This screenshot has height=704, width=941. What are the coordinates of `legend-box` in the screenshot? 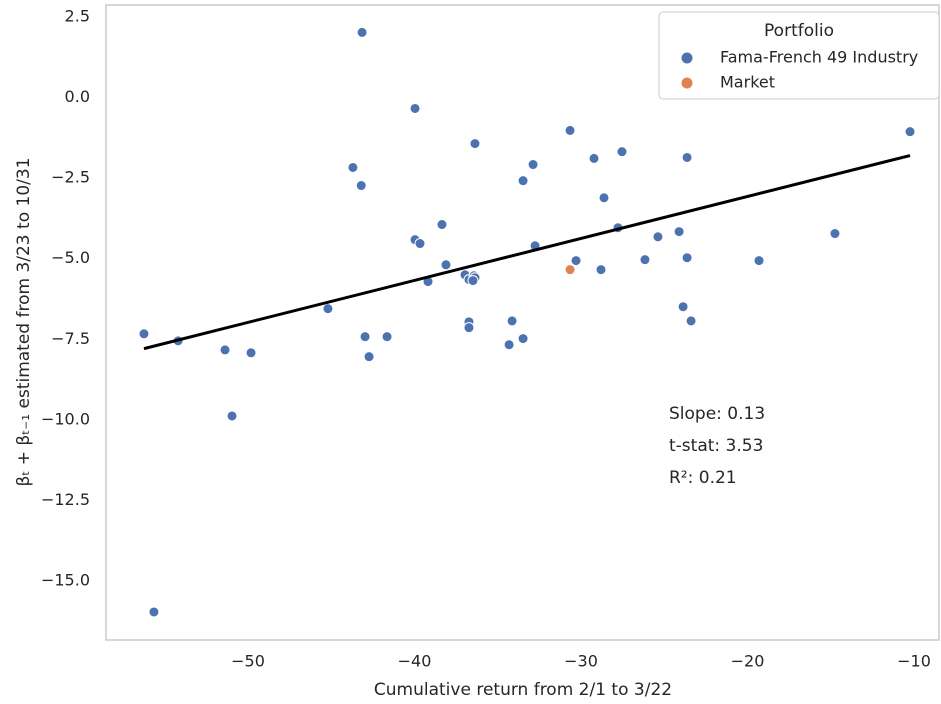 It's located at (799, 55).